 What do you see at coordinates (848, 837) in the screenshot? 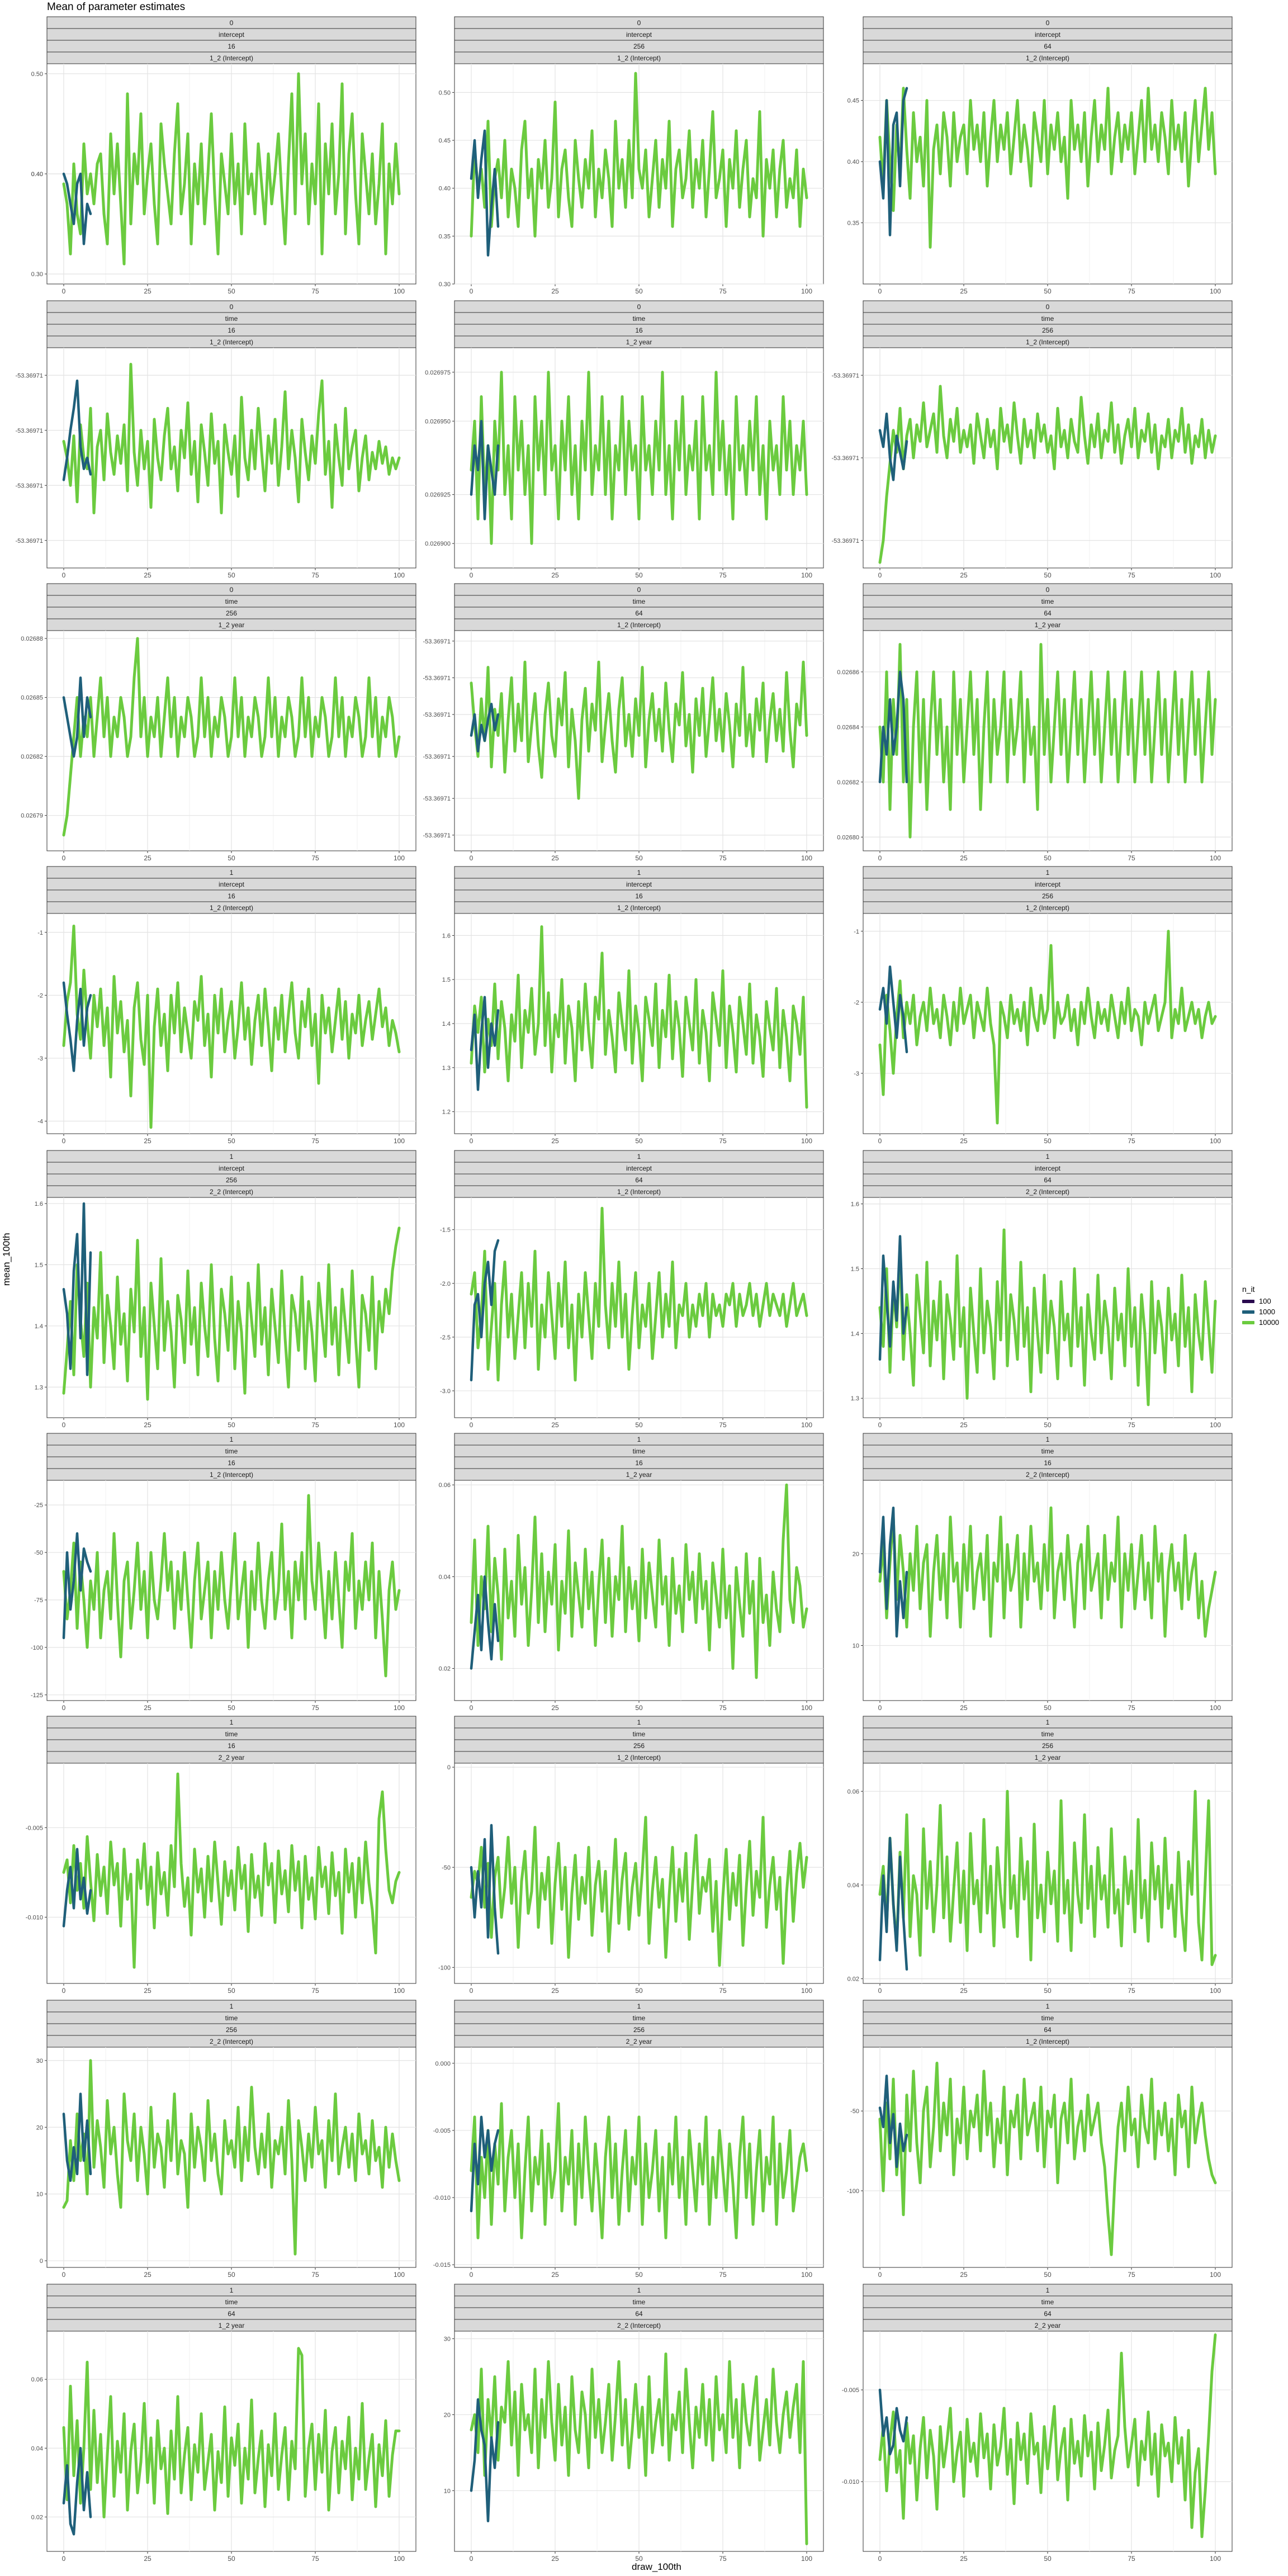
I see `y-tick-label: 0.02680` at bounding box center [848, 837].